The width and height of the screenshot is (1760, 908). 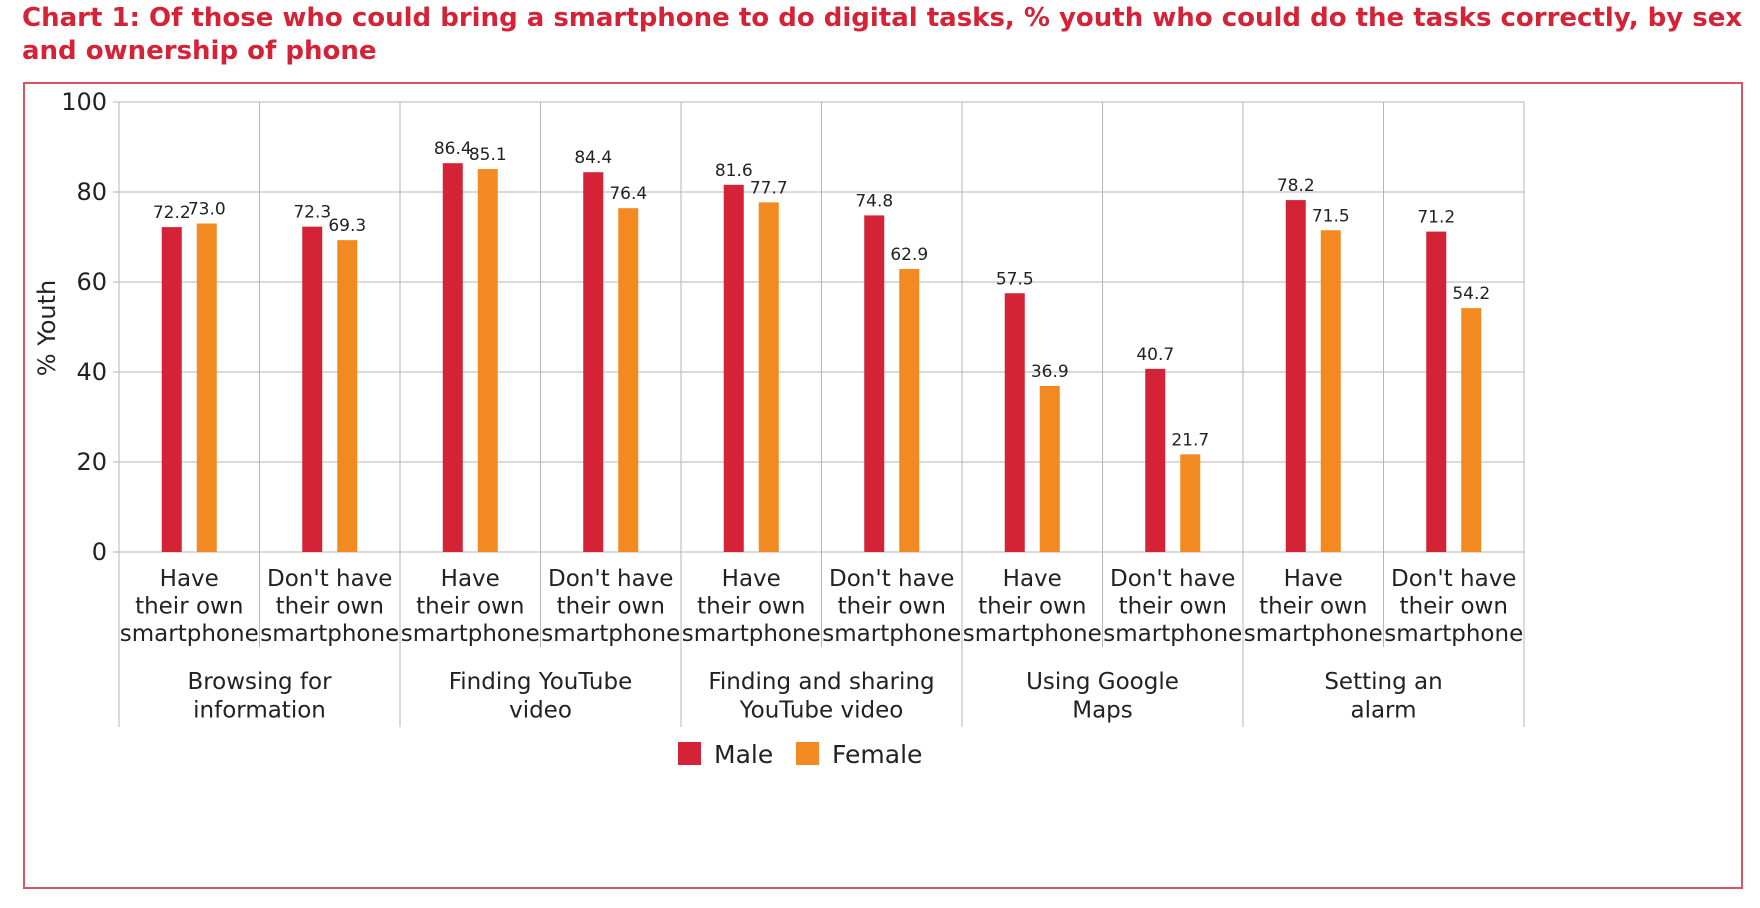 I want to click on y-tick-label: 20, so click(x=91, y=462).